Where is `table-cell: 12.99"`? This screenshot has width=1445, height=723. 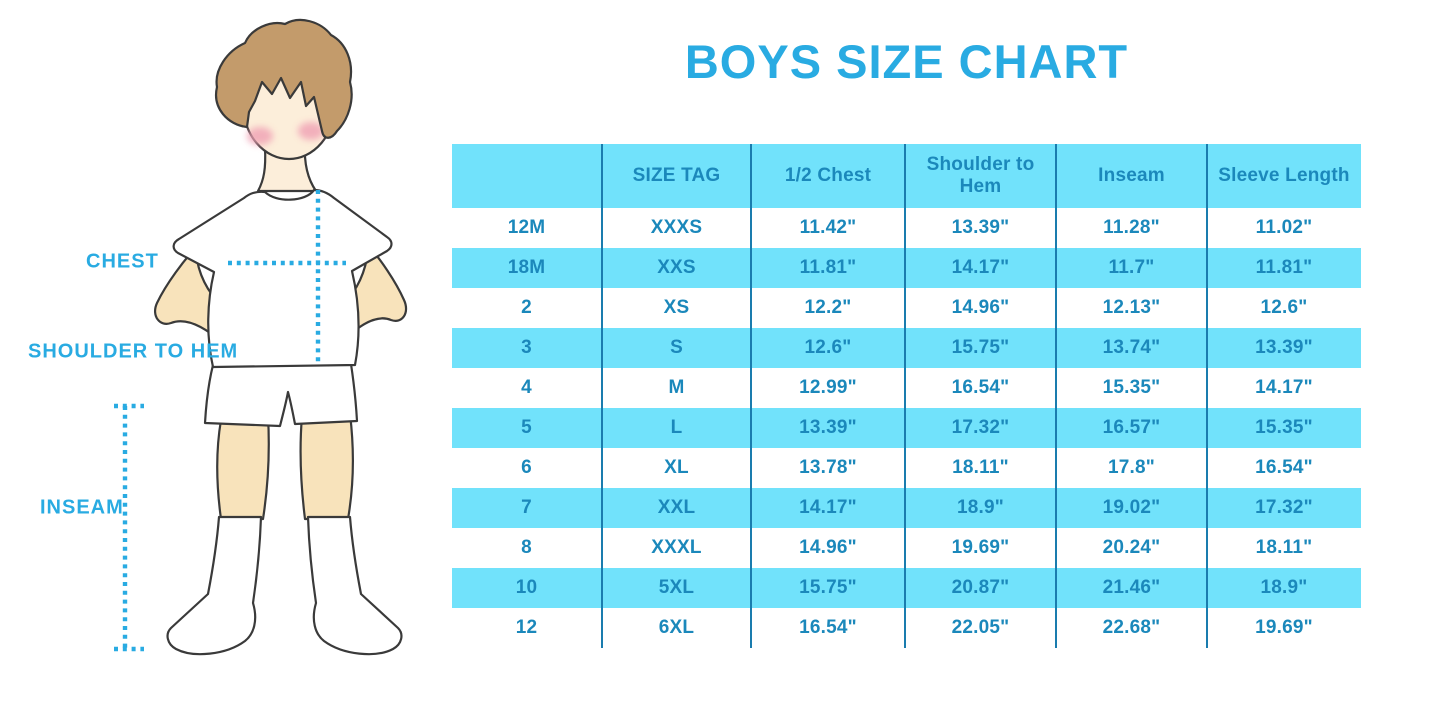
table-cell: 12.99" is located at coordinates (829, 388).